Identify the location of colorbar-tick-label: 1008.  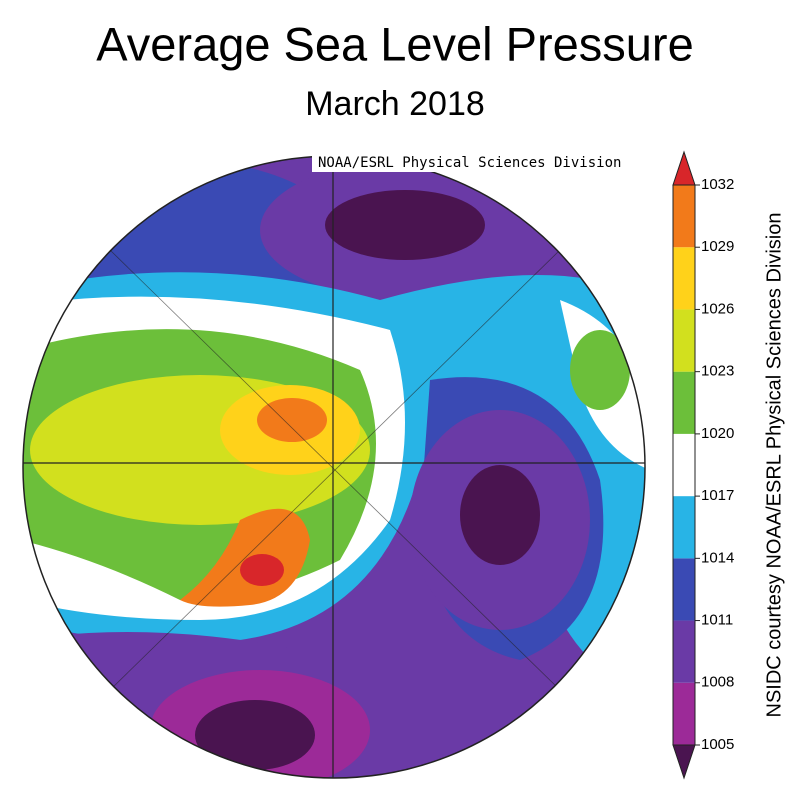
(717, 682).